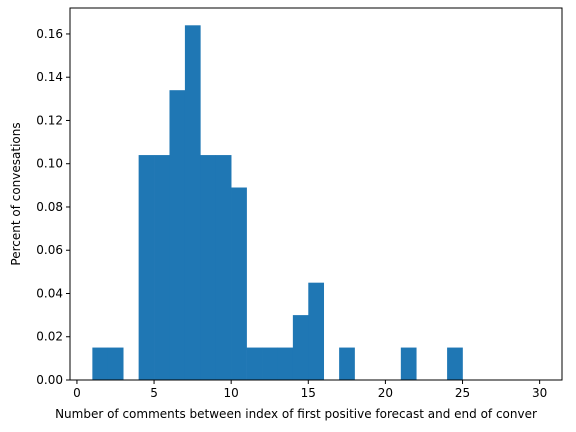  I want to click on y-tick-label: 0.04, so click(49, 293).